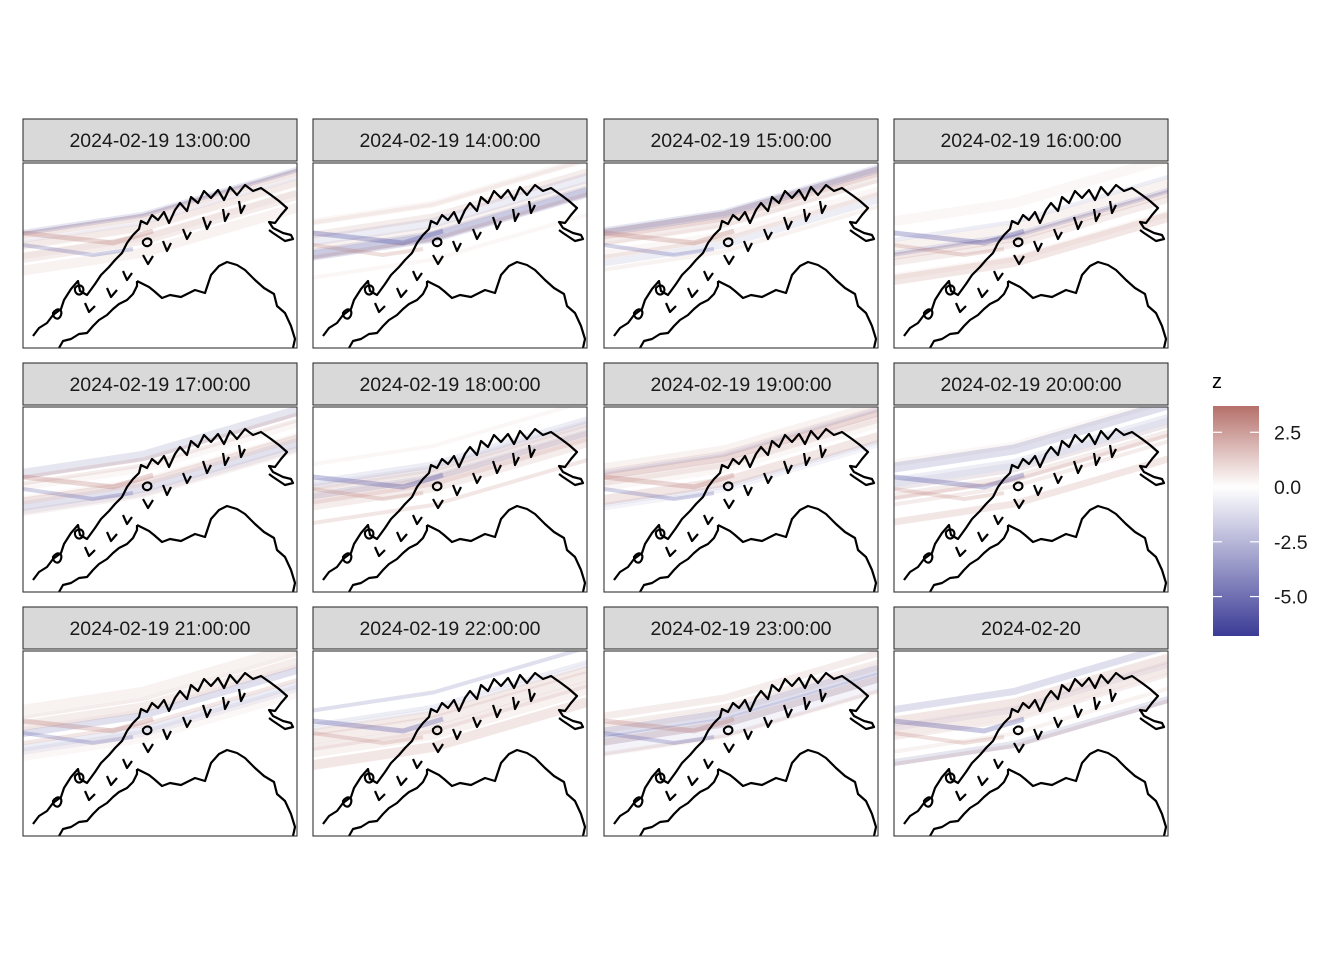 Image resolution: width=1344 pixels, height=960 pixels. I want to click on facet-strip-label: 2024-02-19 18:00:00, so click(449, 385).